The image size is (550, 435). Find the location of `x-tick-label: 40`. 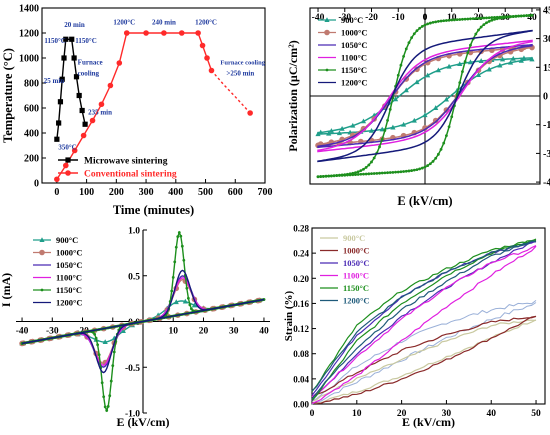

x-tick-label: 40 is located at coordinates (532, 18).